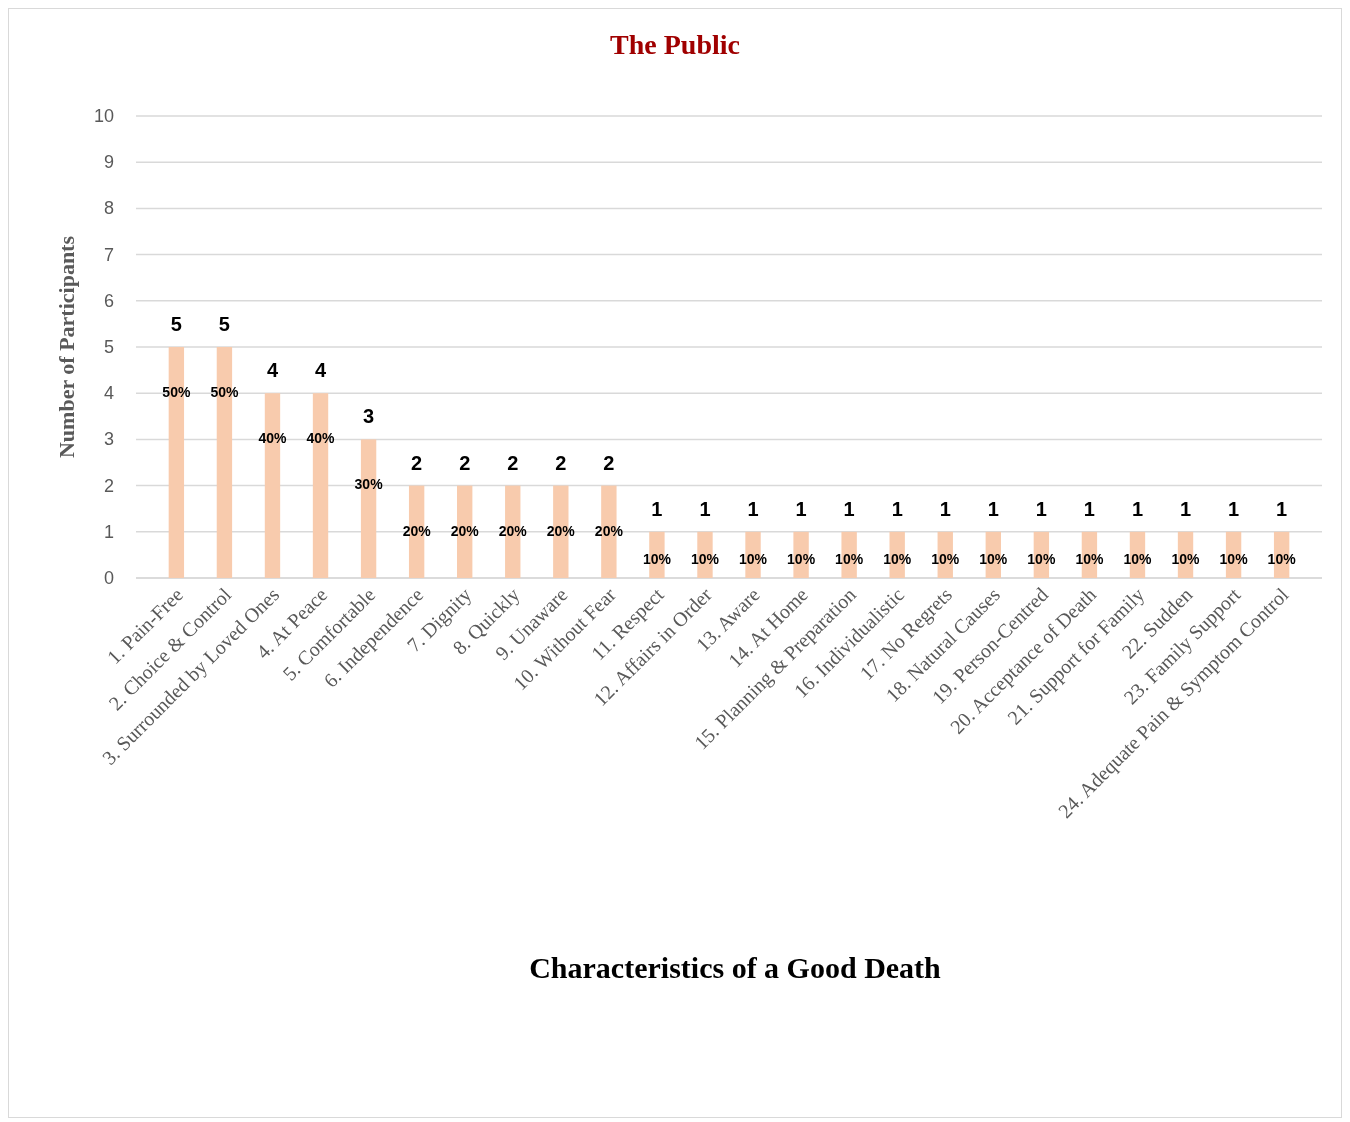 Image resolution: width=1350 pixels, height=1122 pixels. I want to click on y-tick-label: 4, so click(108, 393).